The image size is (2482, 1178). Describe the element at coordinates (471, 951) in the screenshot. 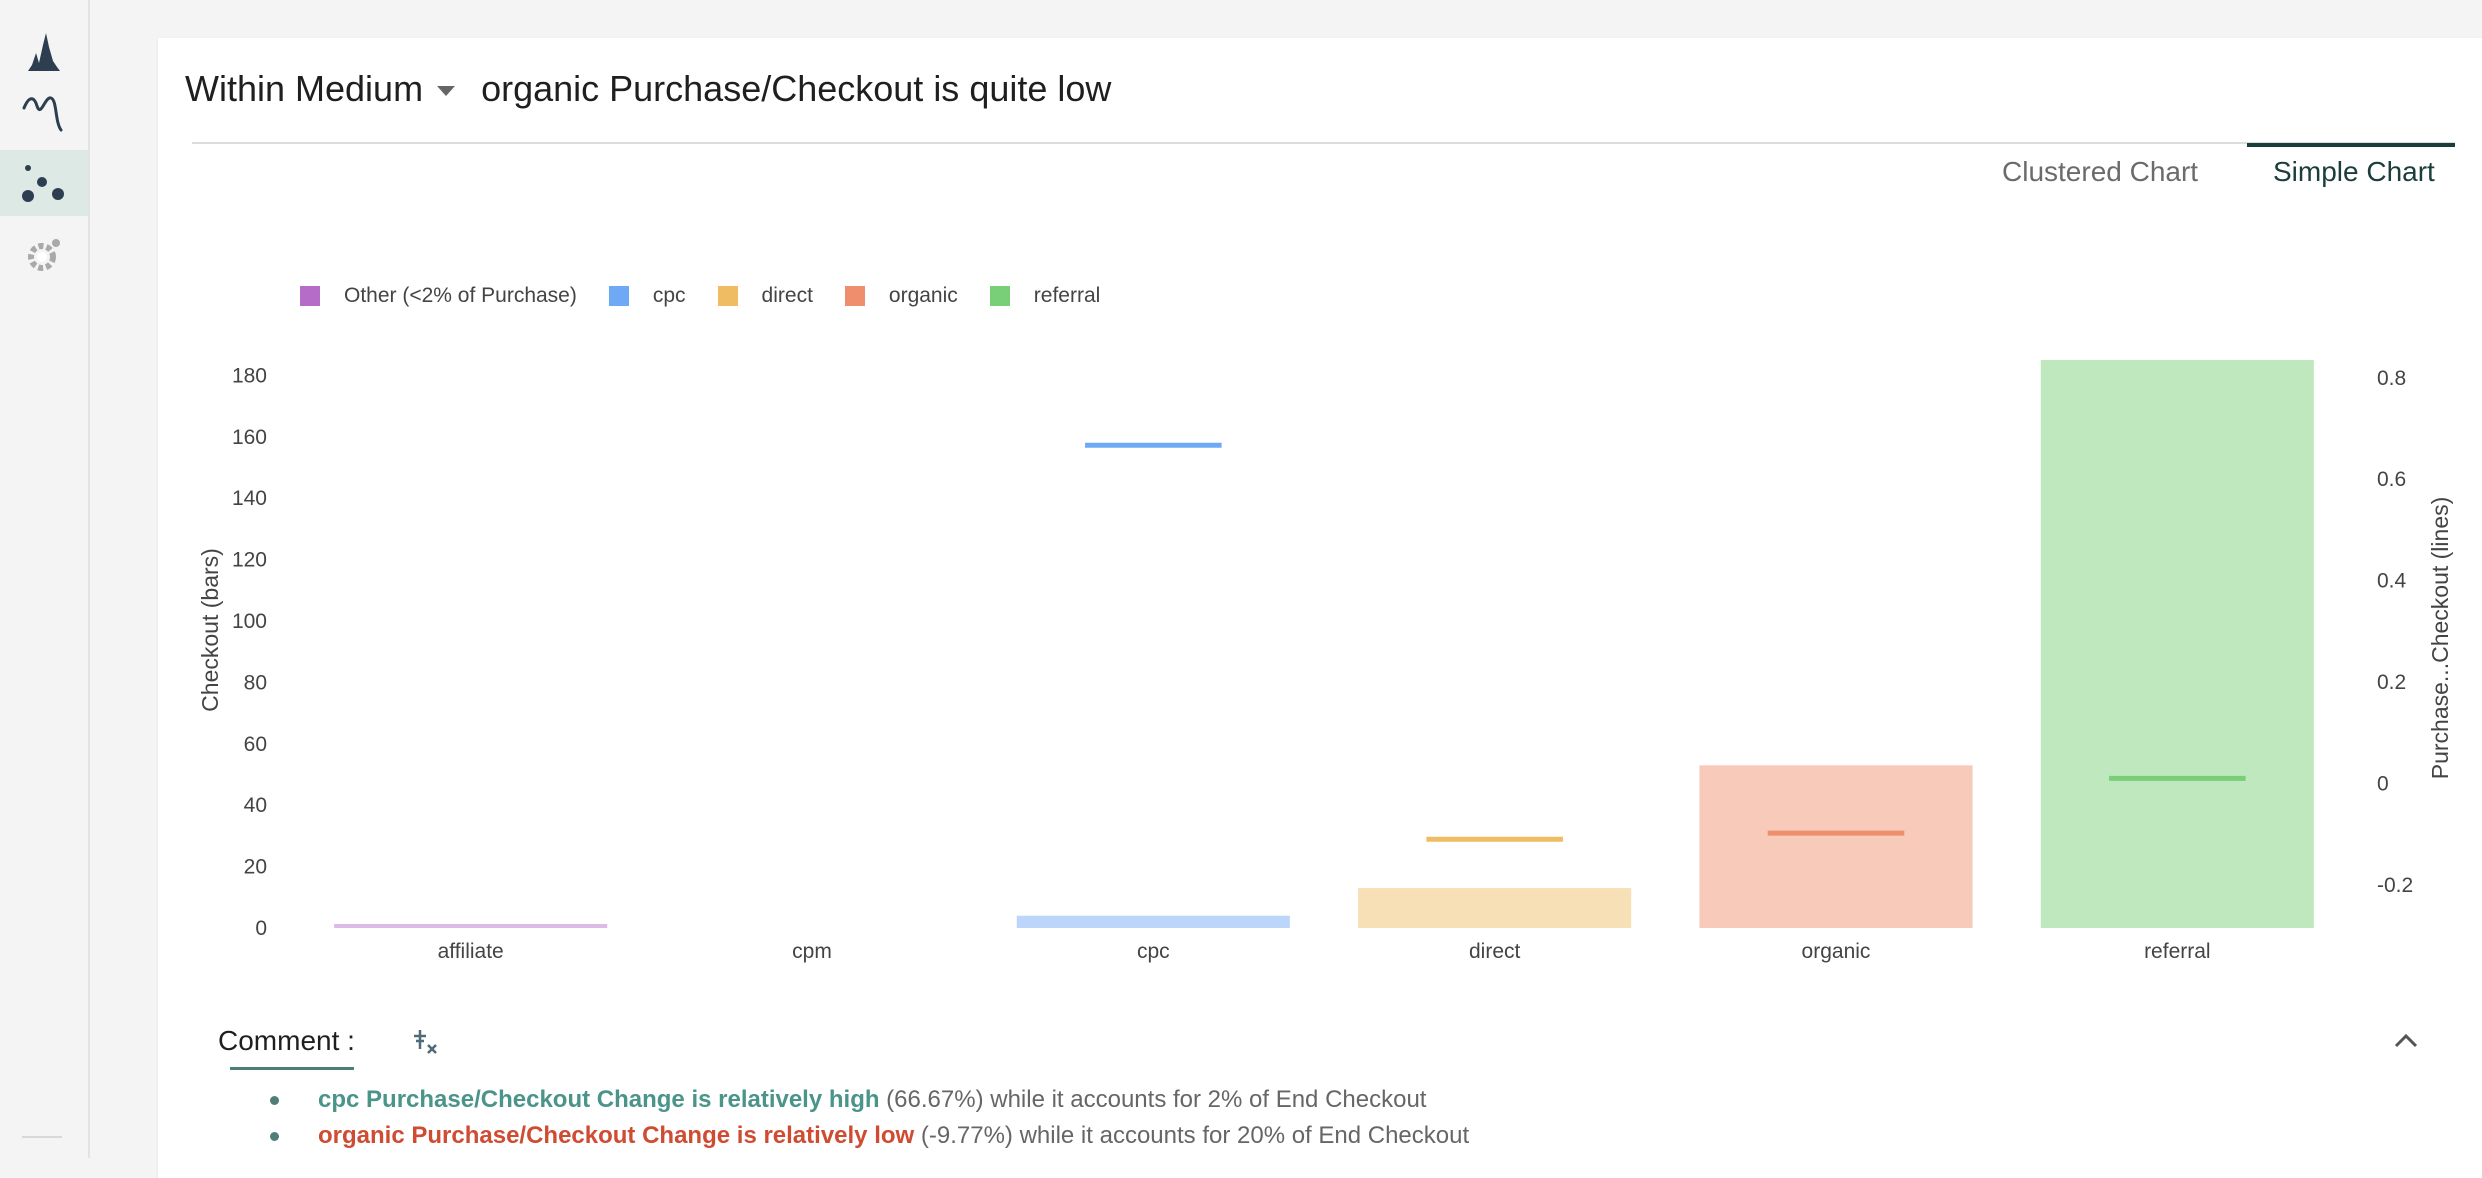

I see `x-tick-label: affiliate` at that location.